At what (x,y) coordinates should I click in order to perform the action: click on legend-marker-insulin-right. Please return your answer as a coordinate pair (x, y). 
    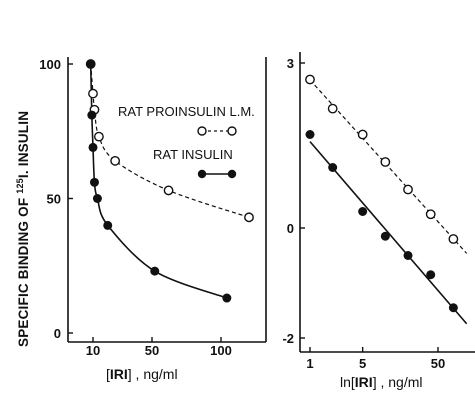
    Looking at the image, I should click on (232, 174).